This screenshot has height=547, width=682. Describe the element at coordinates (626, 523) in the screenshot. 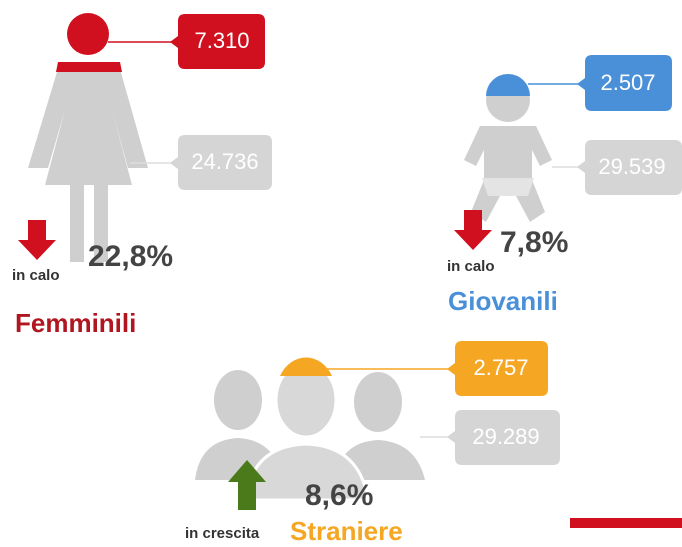

I see `decor-bar` at that location.